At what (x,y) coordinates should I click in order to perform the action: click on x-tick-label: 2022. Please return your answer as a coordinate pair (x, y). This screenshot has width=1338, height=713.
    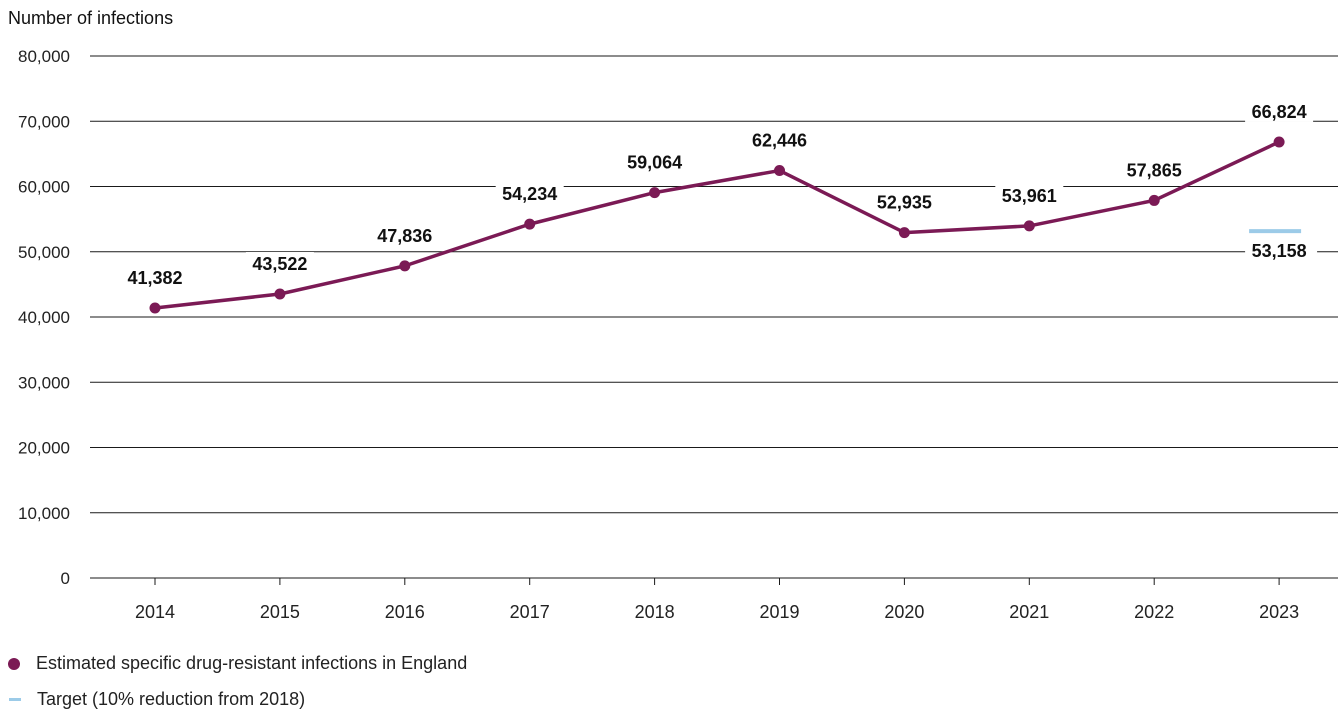
    Looking at the image, I should click on (1154, 612).